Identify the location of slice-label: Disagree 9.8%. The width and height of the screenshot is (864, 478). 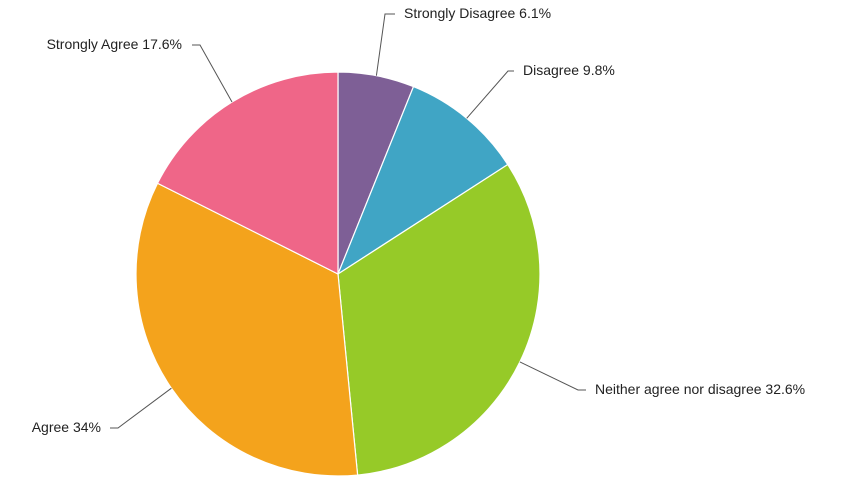
(569, 70).